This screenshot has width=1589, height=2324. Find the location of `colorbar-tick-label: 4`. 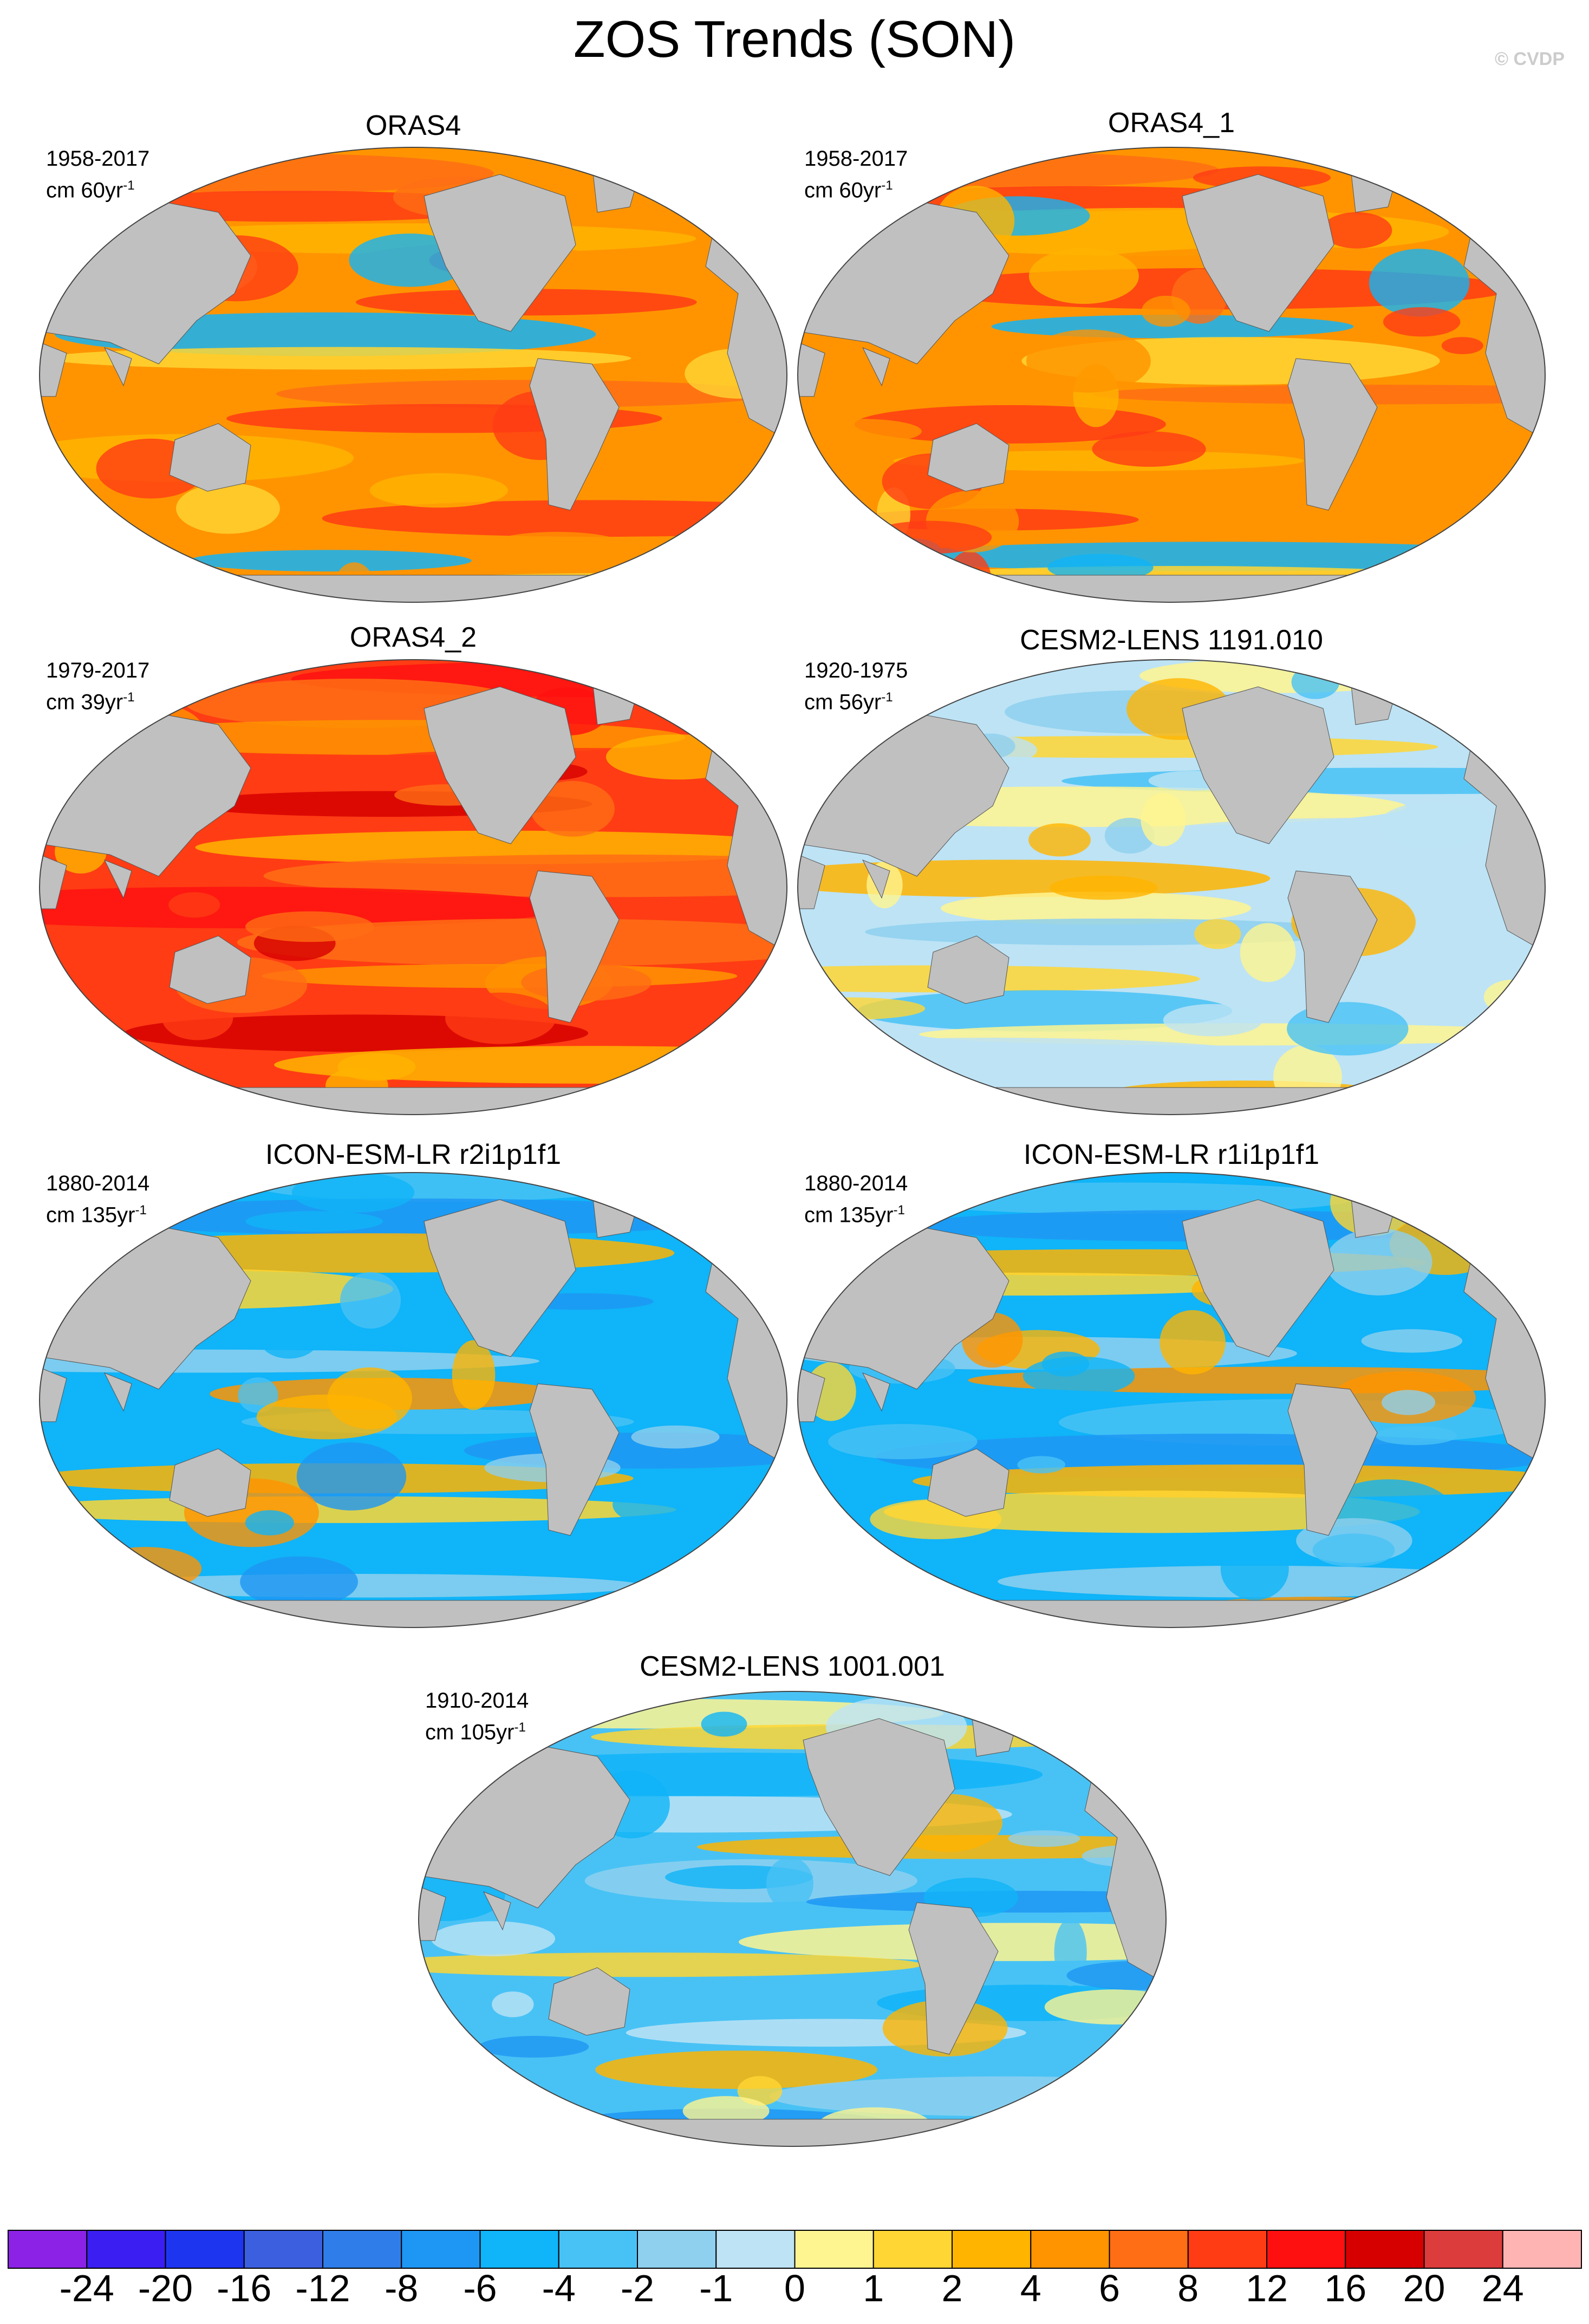

colorbar-tick-label: 4 is located at coordinates (1030, 2288).